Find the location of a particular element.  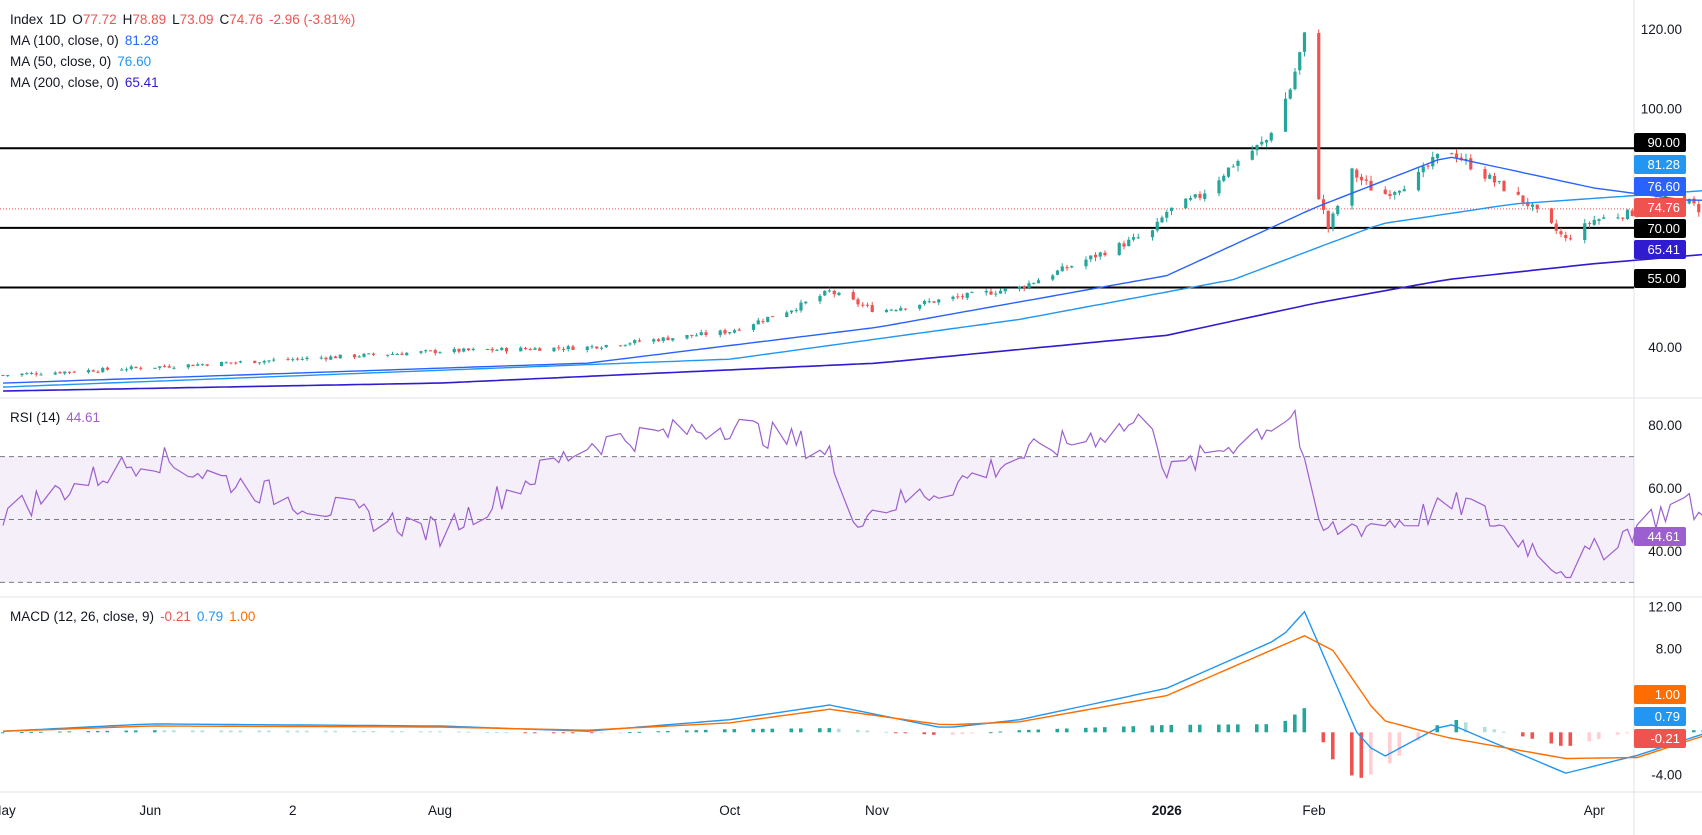

ma50-legend: MA (50, close, 0) 76.60 is located at coordinates (83, 61).